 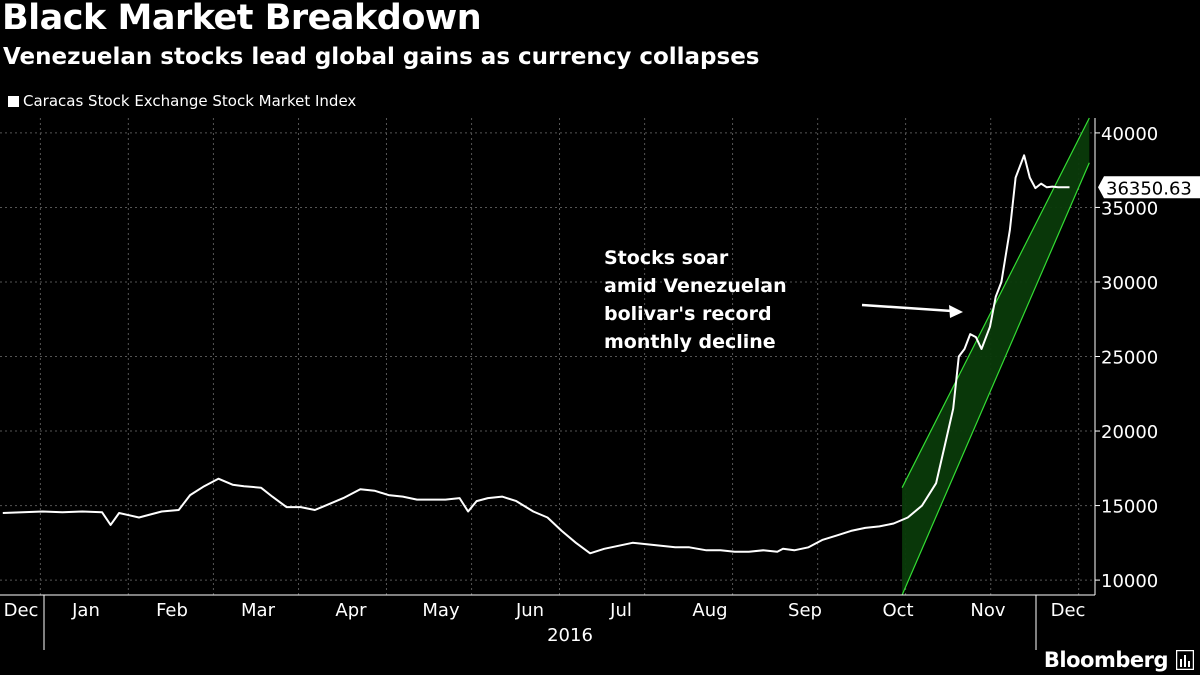 What do you see at coordinates (897, 610) in the screenshot?
I see `x-tick-label: Oct` at bounding box center [897, 610].